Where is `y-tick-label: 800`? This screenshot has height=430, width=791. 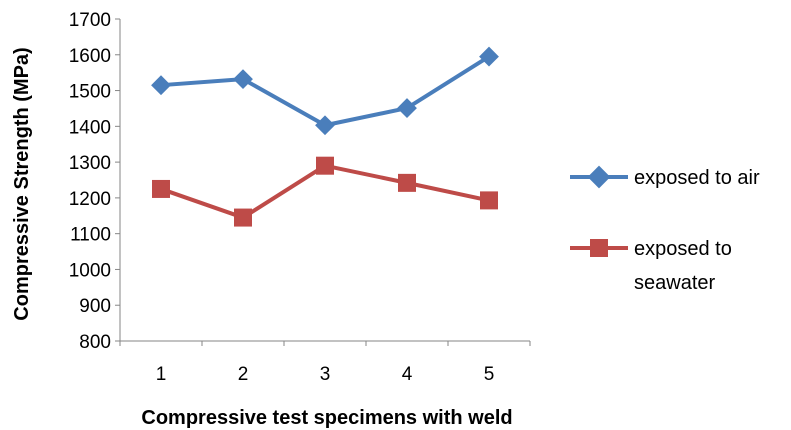
y-tick-label: 800 is located at coordinates (95, 342).